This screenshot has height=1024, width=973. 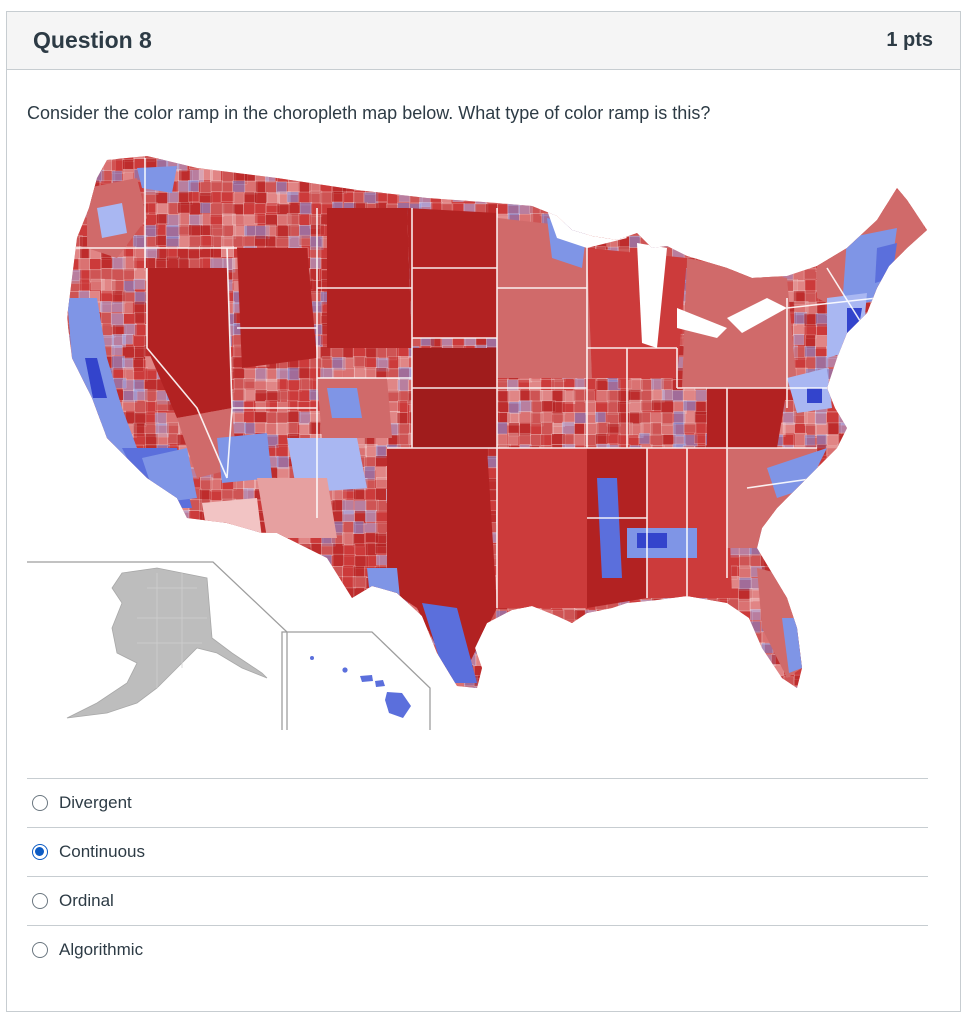 What do you see at coordinates (477, 949) in the screenshot?
I see `answer-option-algorithmic: Algorithmic` at bounding box center [477, 949].